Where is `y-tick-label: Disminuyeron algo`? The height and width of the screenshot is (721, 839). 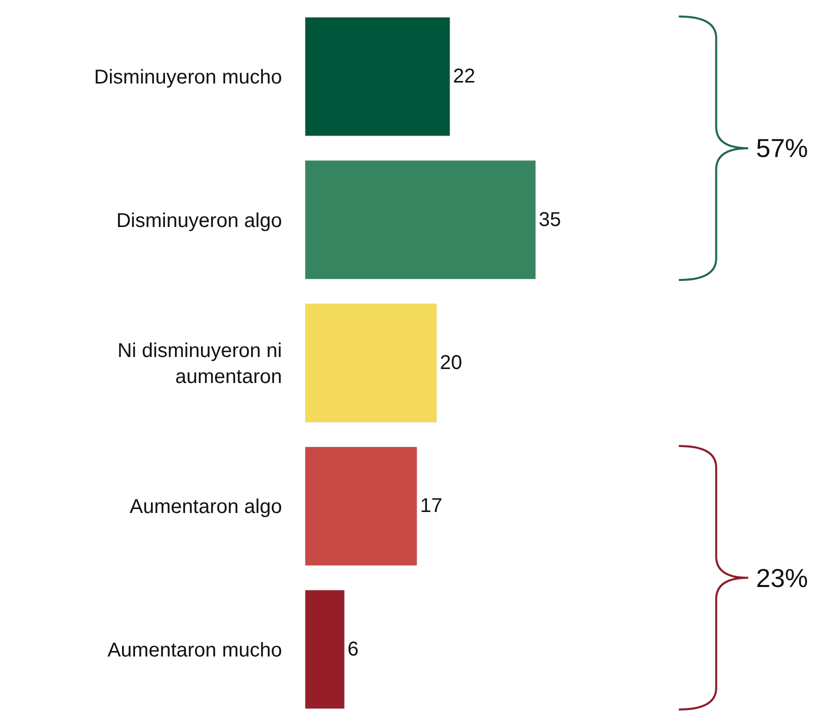 y-tick-label: Disminuyeron algo is located at coordinates (199, 221).